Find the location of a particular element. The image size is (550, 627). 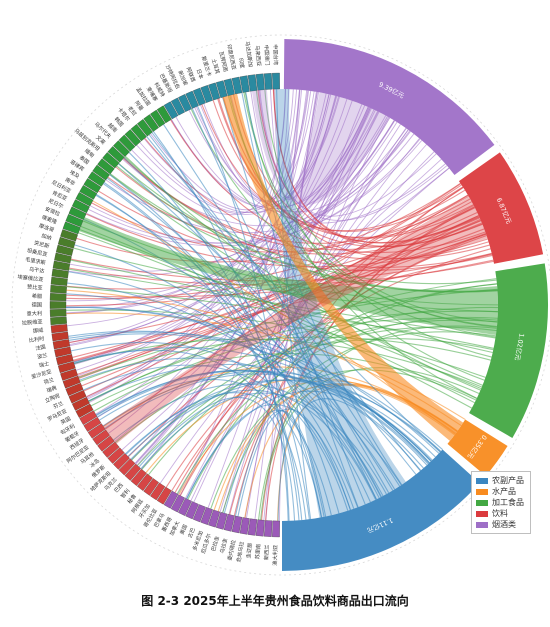

destination-label: 马达加斯加 is located at coordinates (249, 54).